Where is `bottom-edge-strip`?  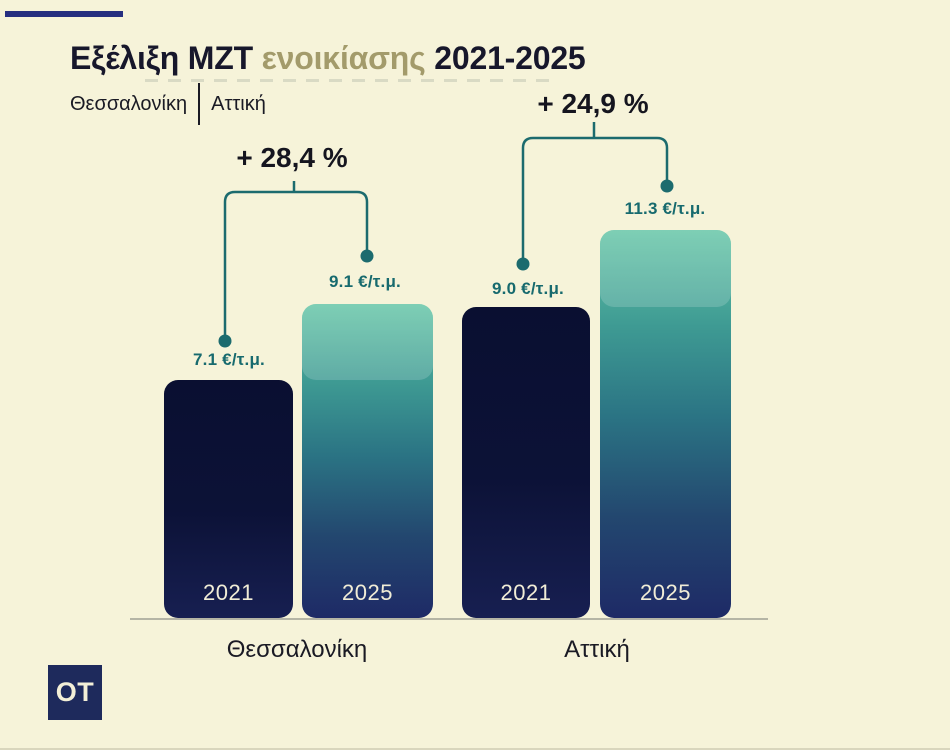
bottom-edge-strip is located at coordinates (475, 749).